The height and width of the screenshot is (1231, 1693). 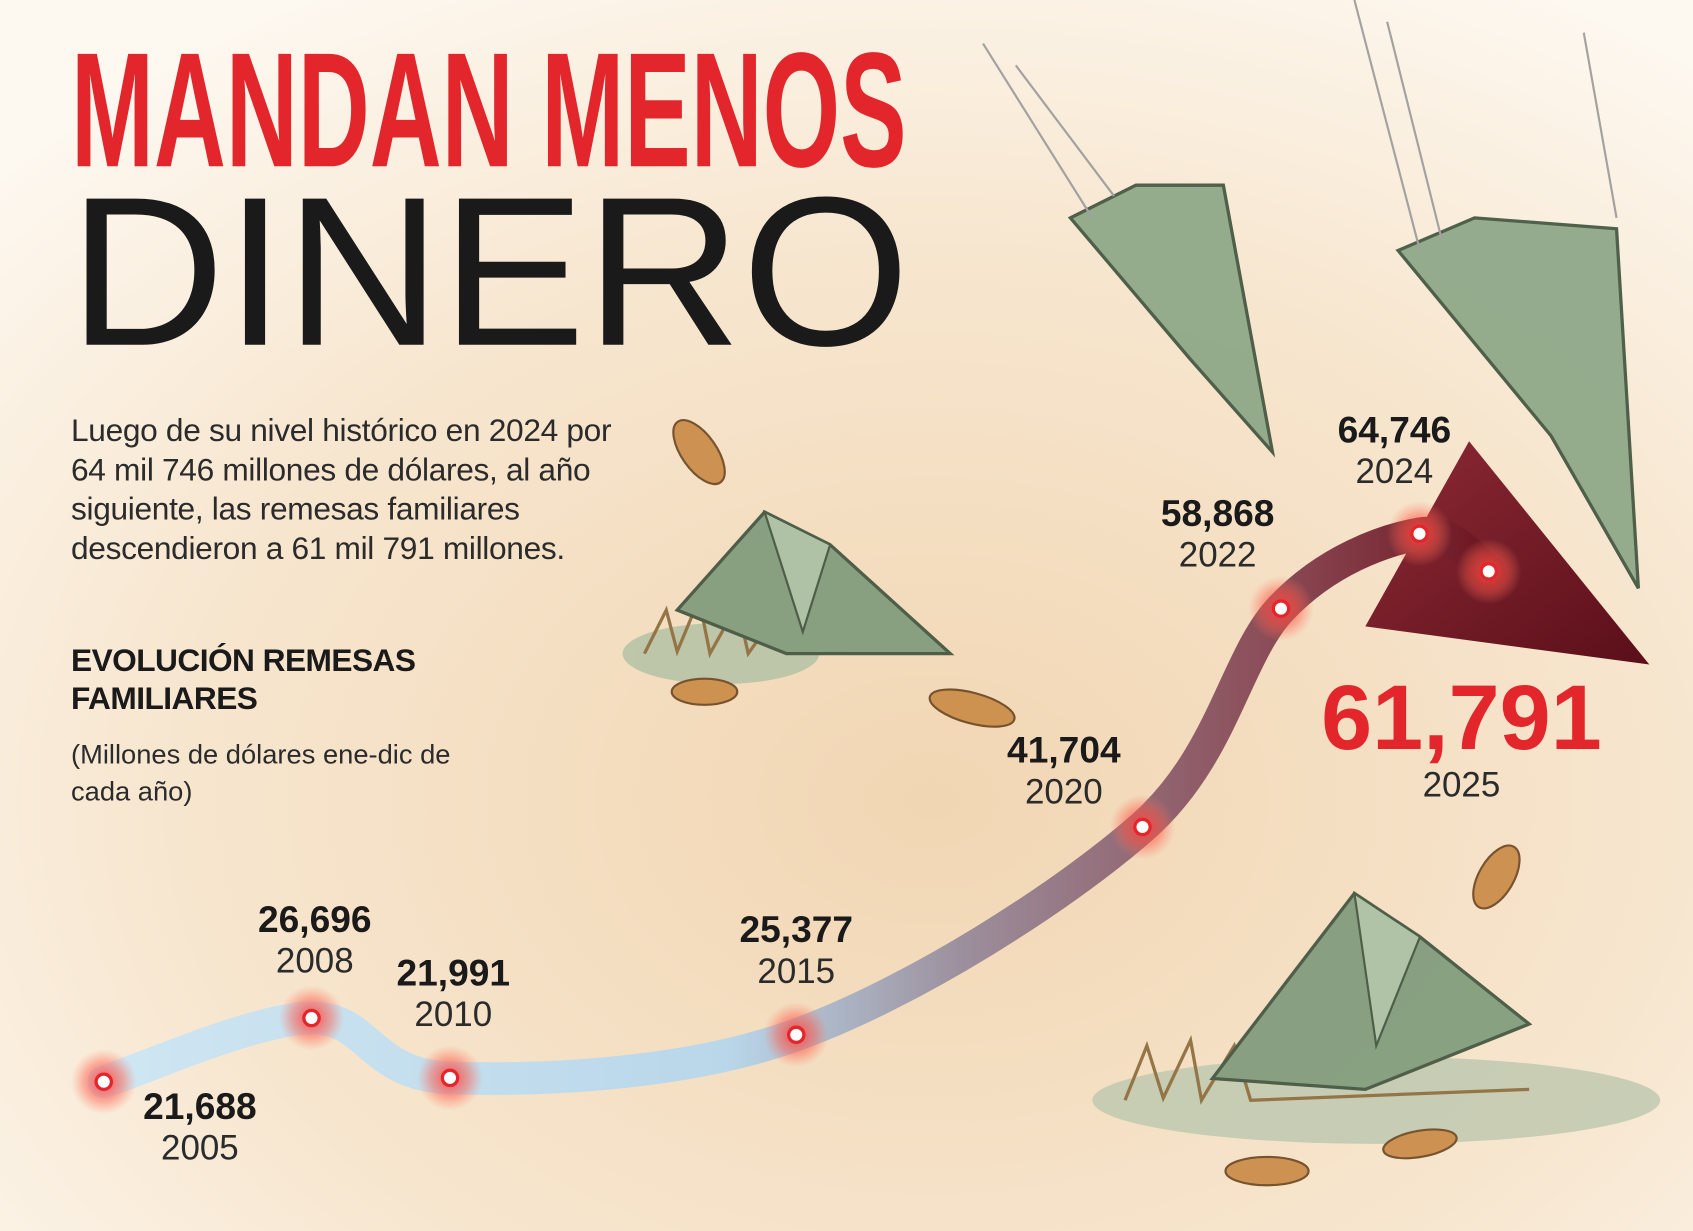 What do you see at coordinates (1461, 718) in the screenshot?
I see `value-label: 61,791` at bounding box center [1461, 718].